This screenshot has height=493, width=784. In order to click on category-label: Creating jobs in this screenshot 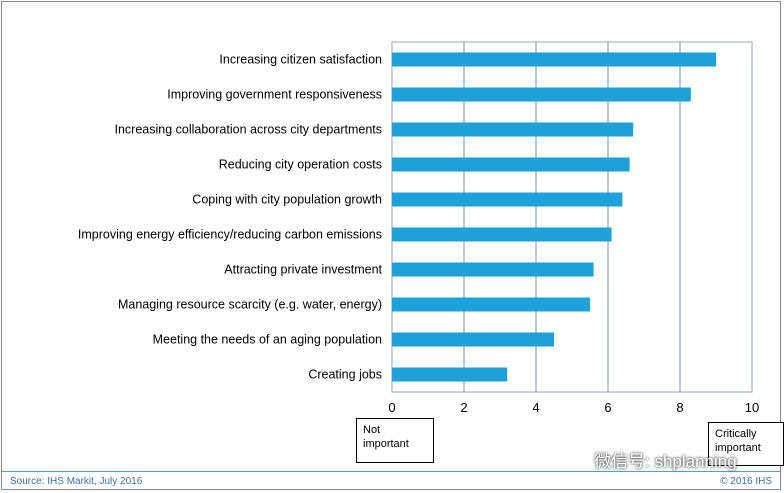, I will do `click(345, 375)`.